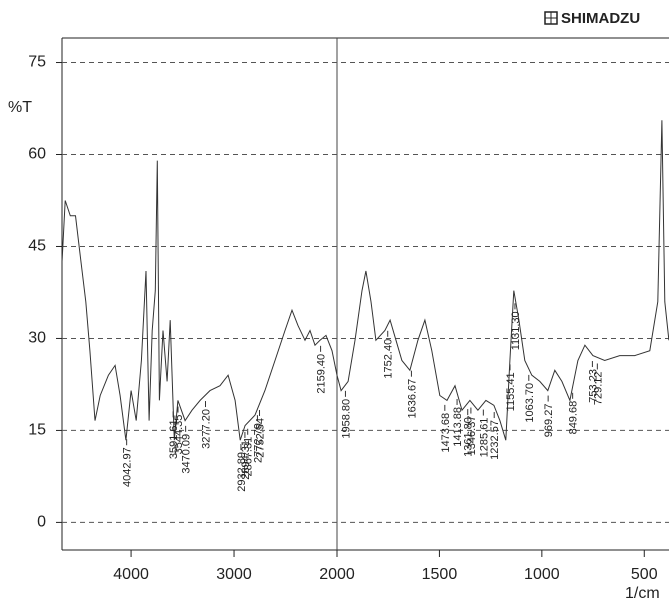 The width and height of the screenshot is (669, 603). I want to click on y-axis-label: %T, so click(20, 107).